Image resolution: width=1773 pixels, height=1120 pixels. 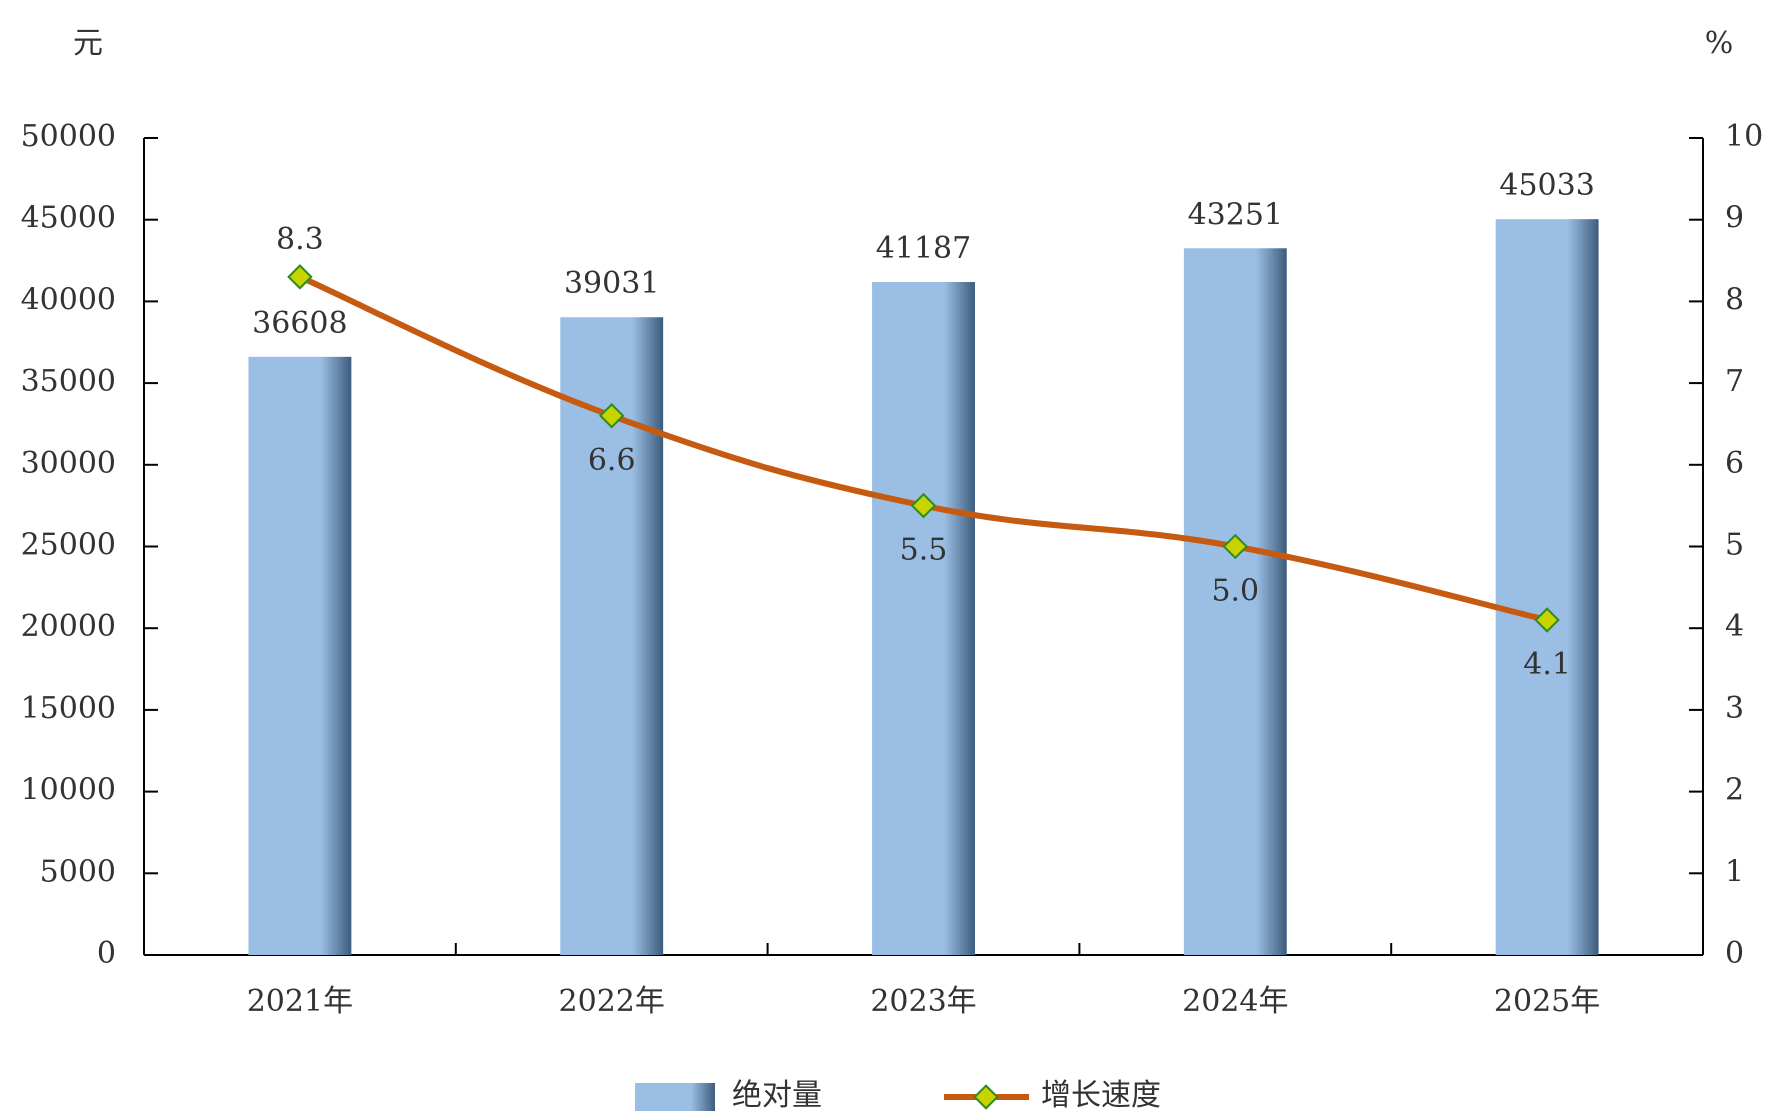 I want to click on line-value-label: 8.3, so click(x=300, y=239).